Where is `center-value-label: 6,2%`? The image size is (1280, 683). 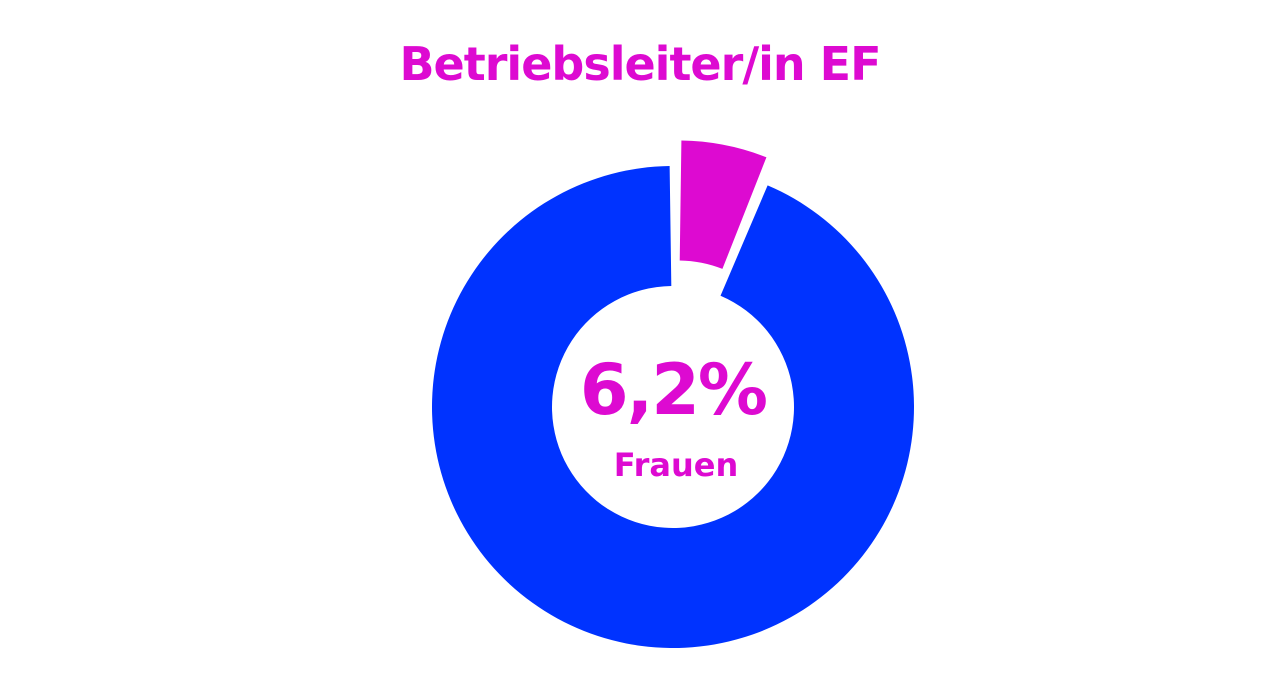 center-value-label: 6,2% is located at coordinates (673, 390).